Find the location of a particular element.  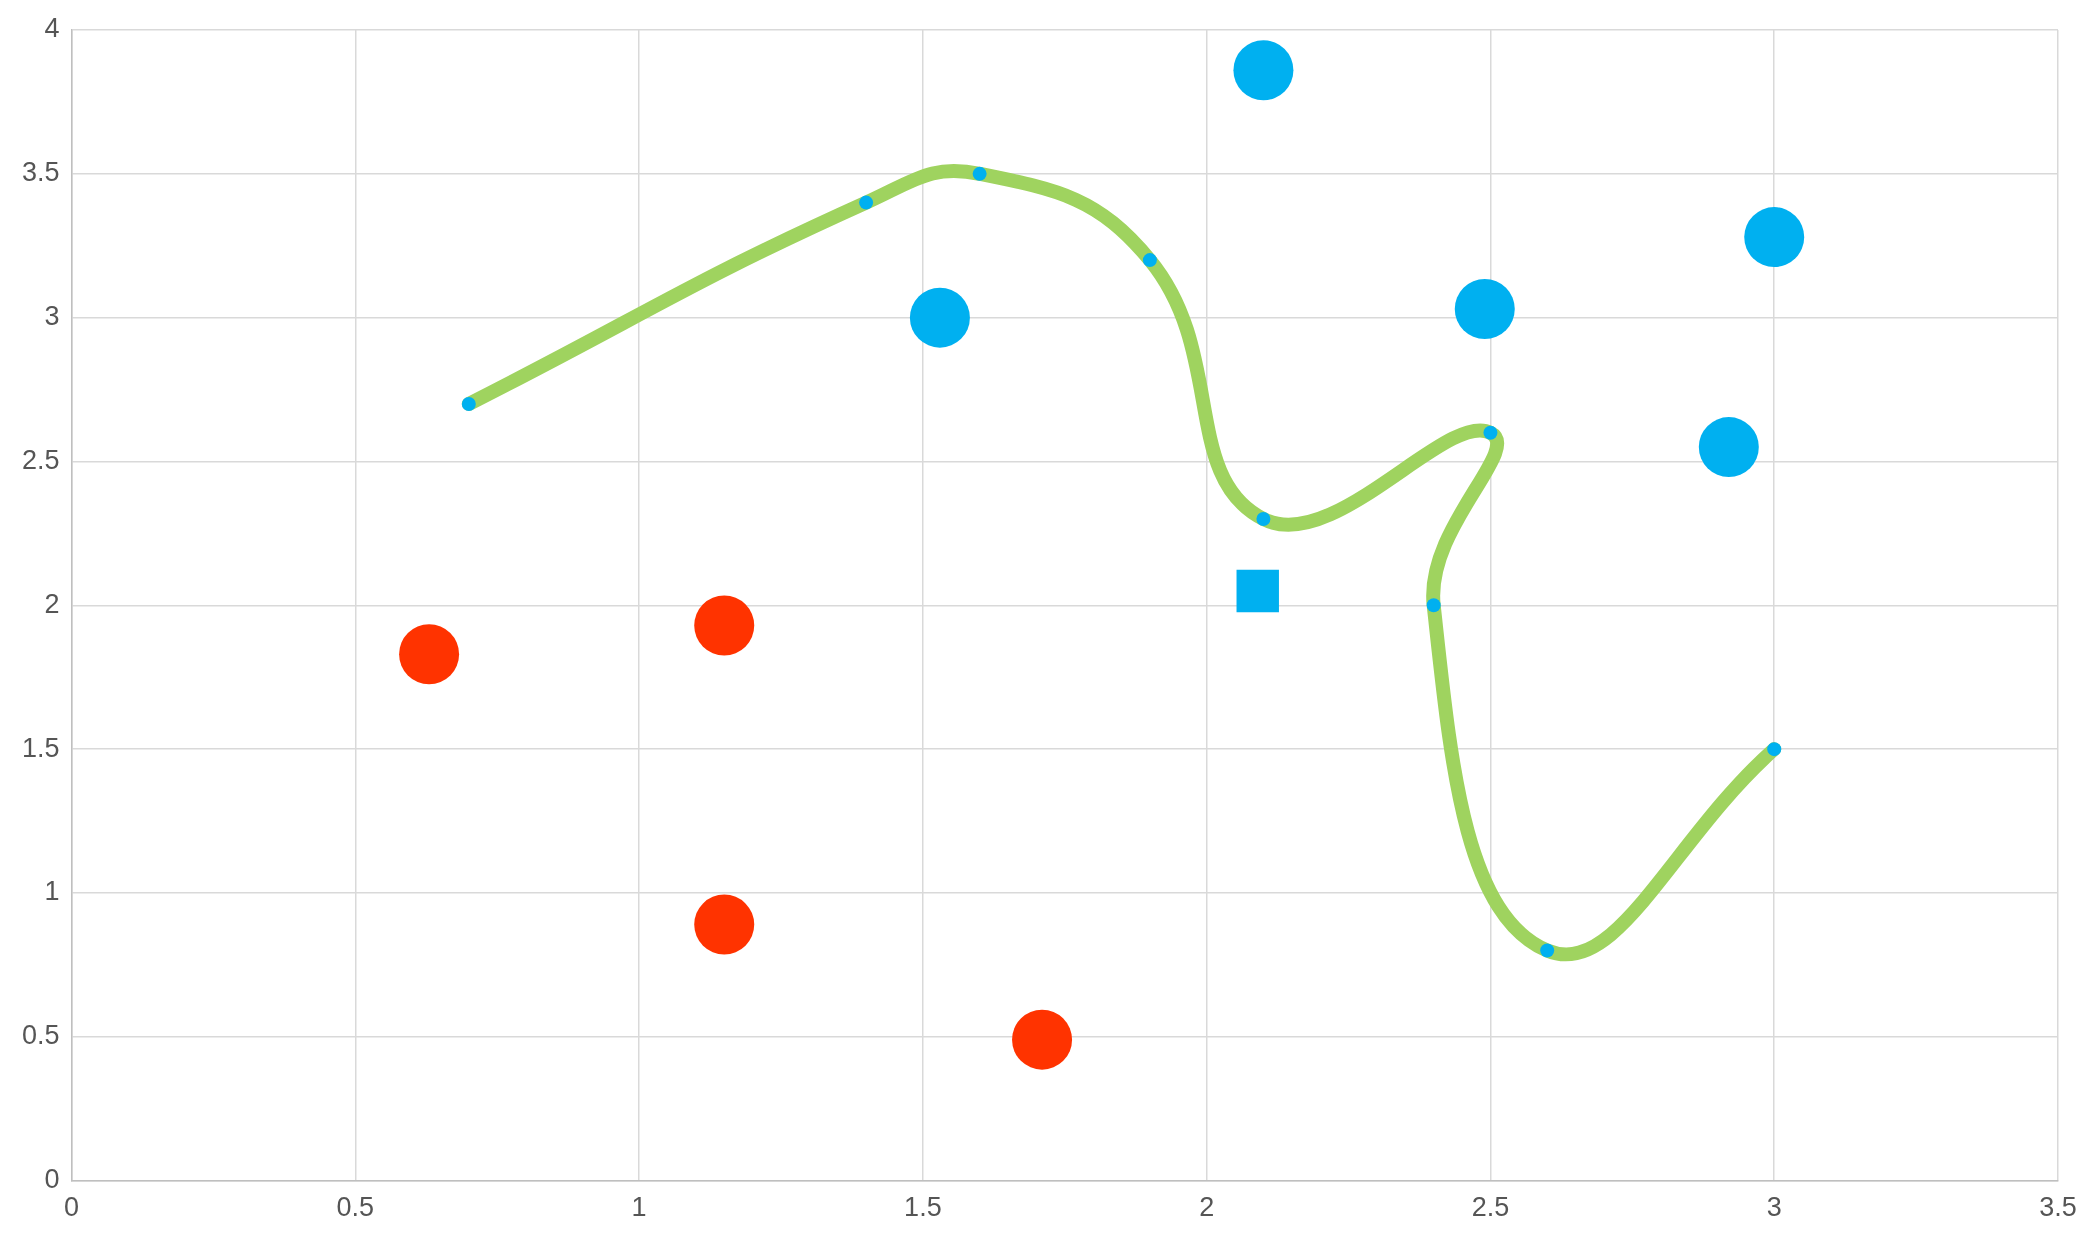

y-tick-label: 4 is located at coordinates (52, 28).